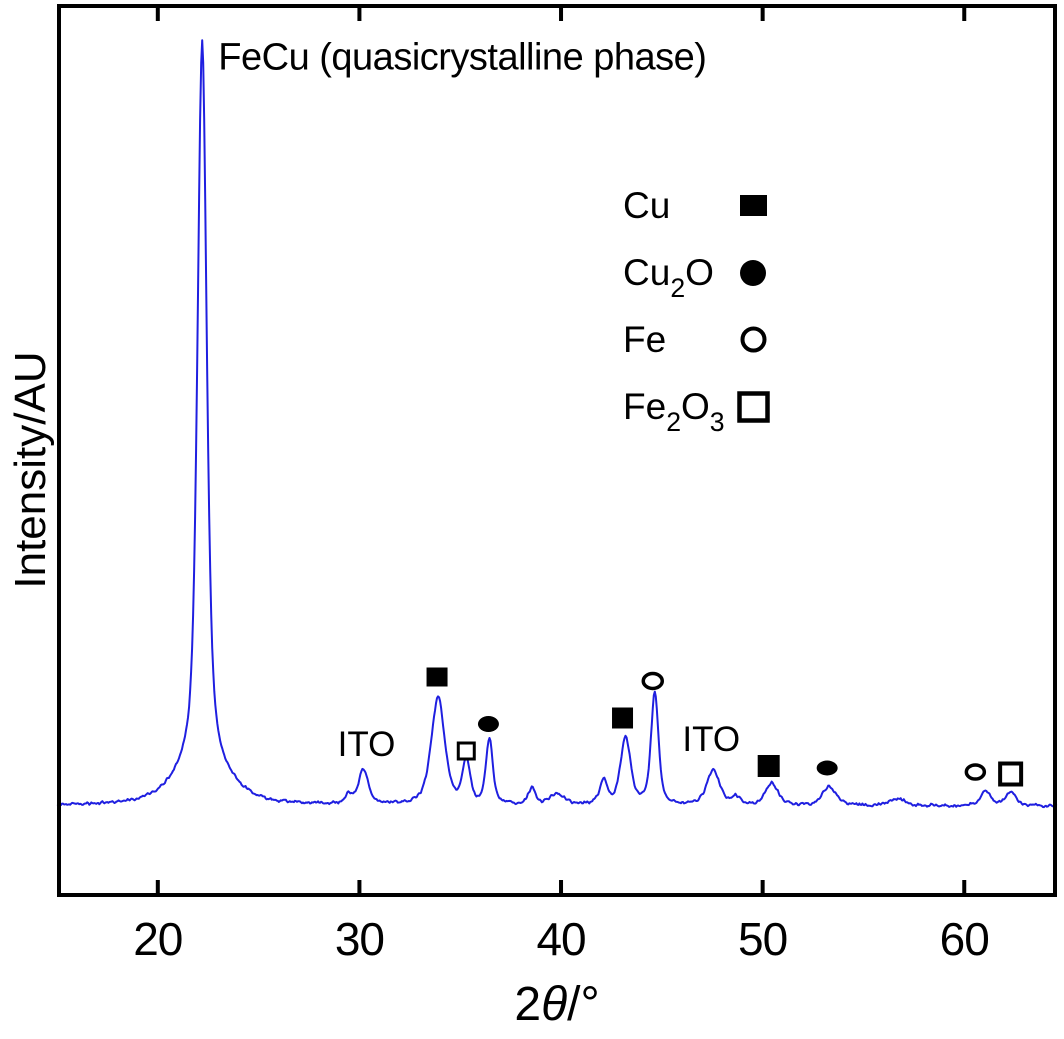 This screenshot has height=1039, width=1064. Describe the element at coordinates (753, 273) in the screenshot. I see `filled-circle-icon` at that location.